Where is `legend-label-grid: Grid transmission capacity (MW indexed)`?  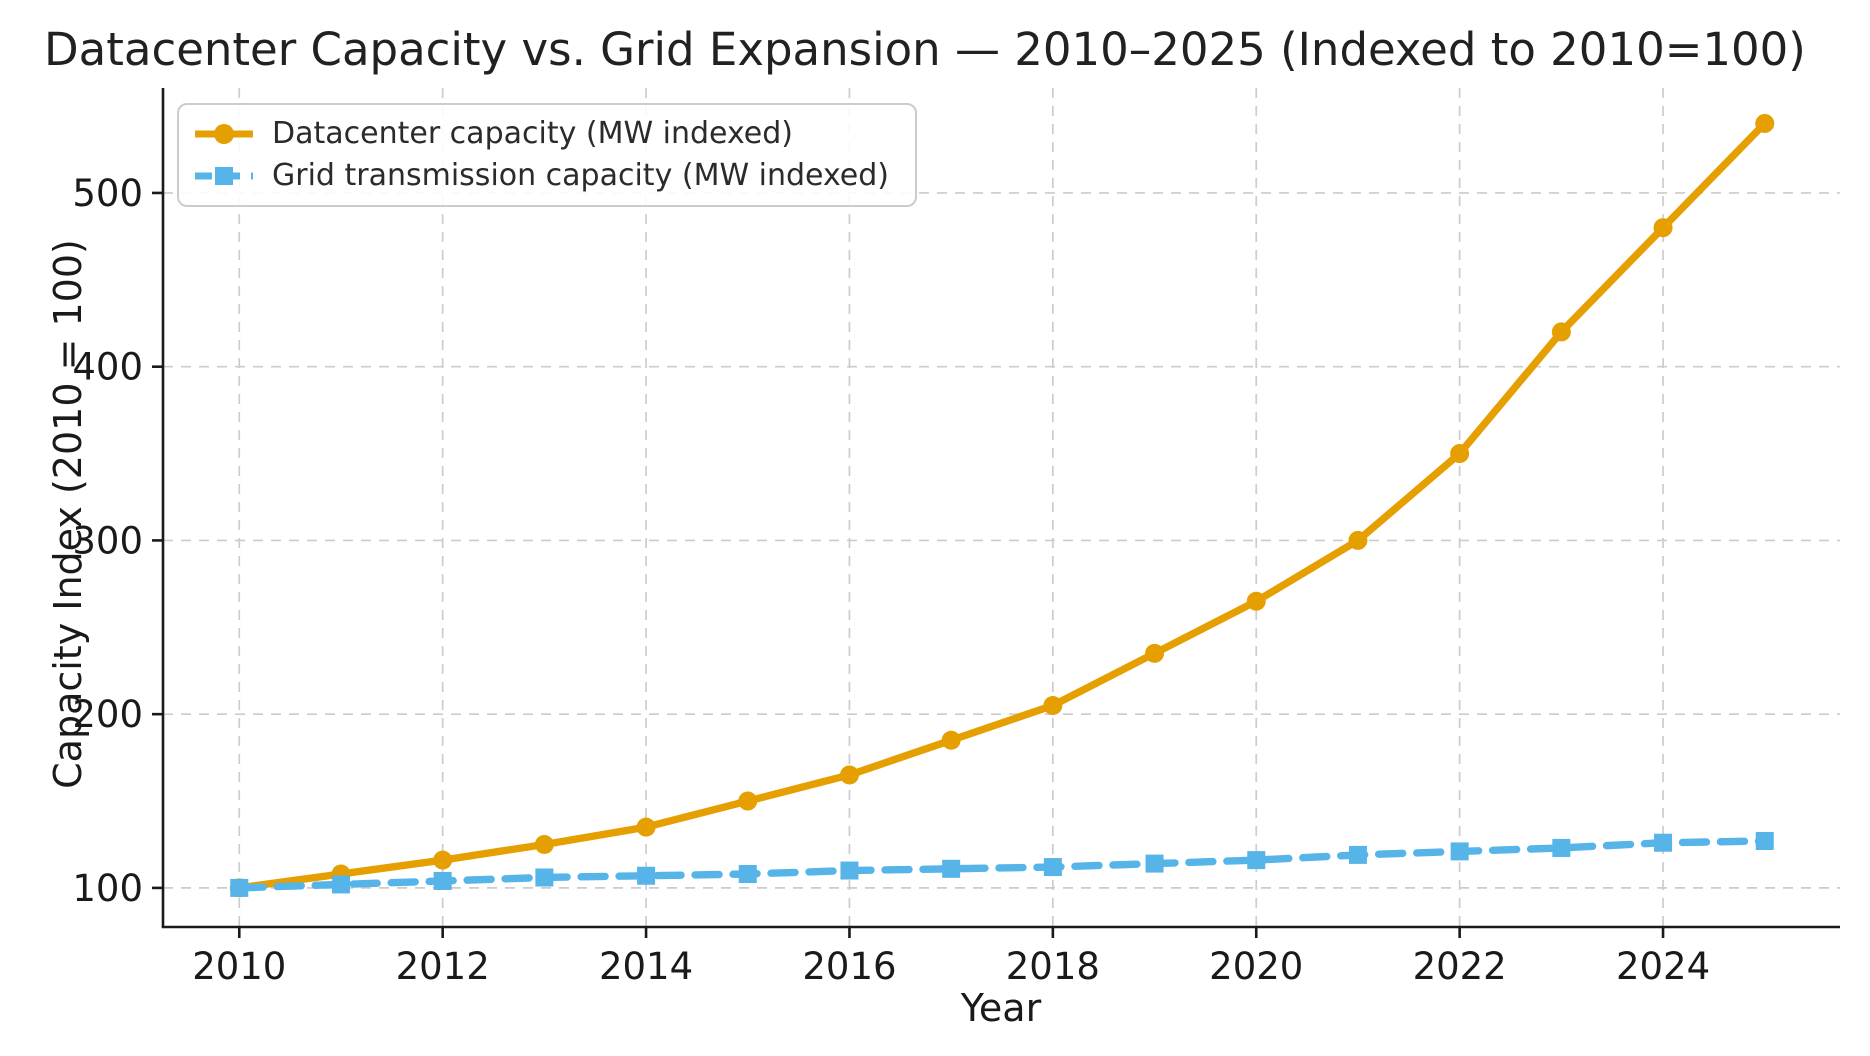
legend-label-grid: Grid transmission capacity (MW indexed) is located at coordinates (581, 175).